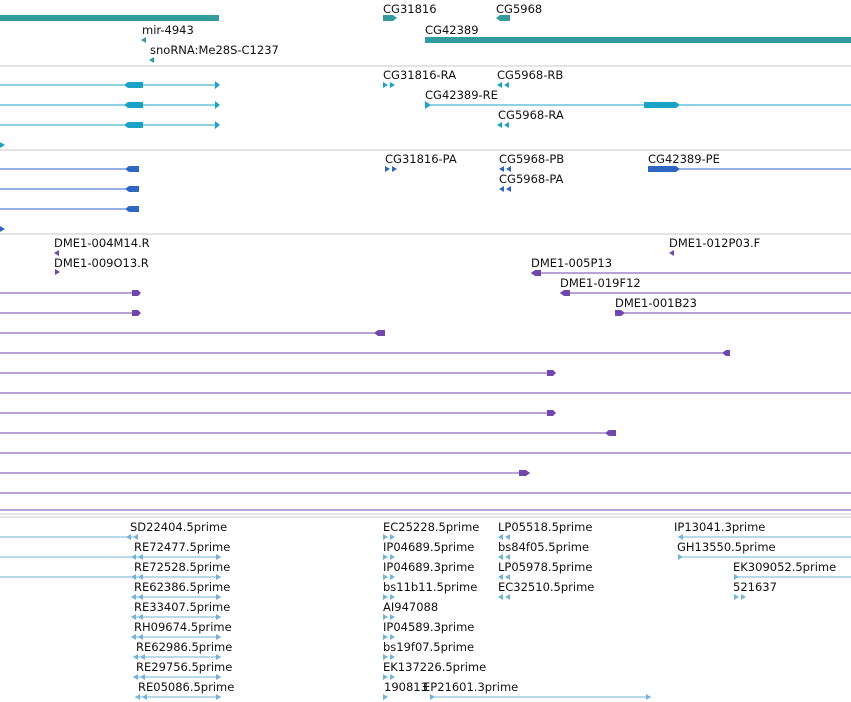 The width and height of the screenshot is (851, 702). Describe the element at coordinates (430, 587) in the screenshot. I see `est-label: bs11b11.5prime` at that location.